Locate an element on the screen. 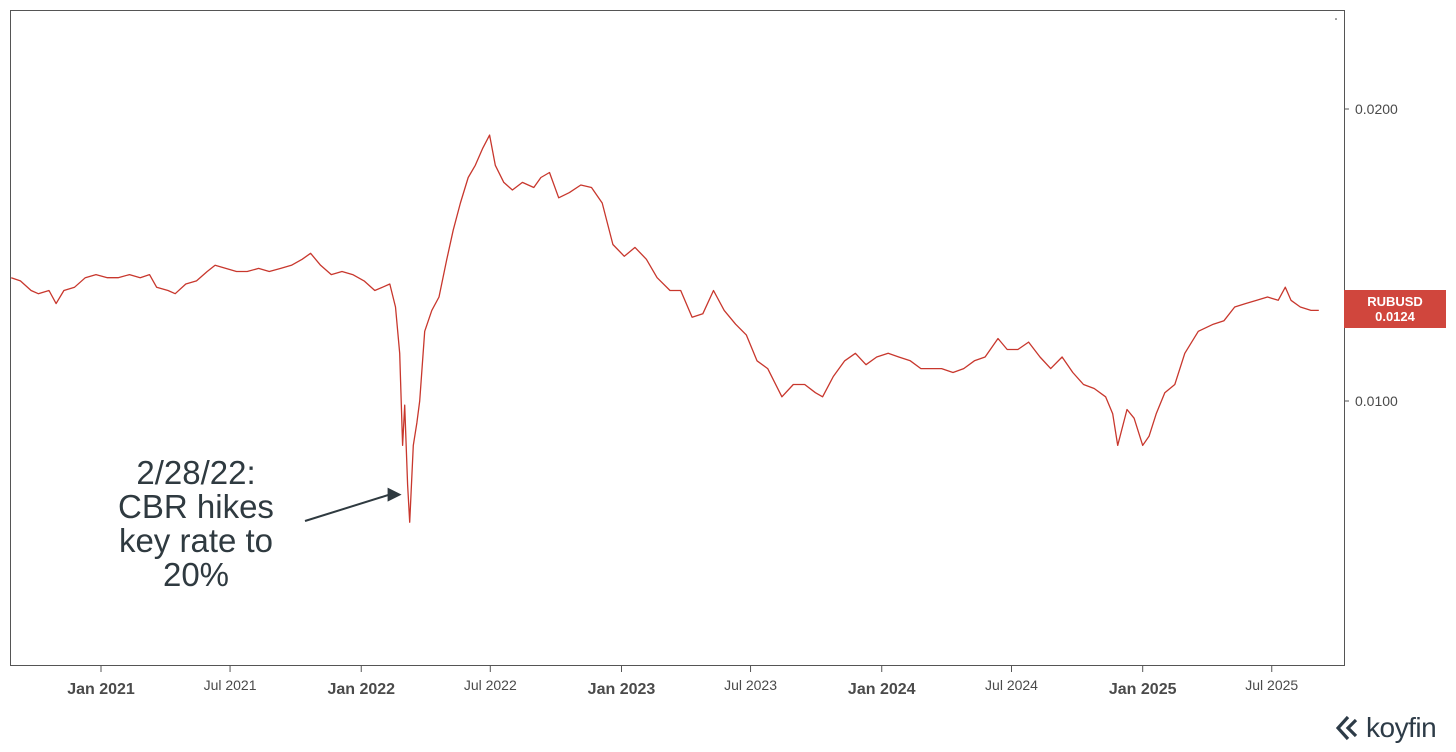 The width and height of the screenshot is (1456, 752). koyfin-logo: koyfin is located at coordinates (1386, 728).